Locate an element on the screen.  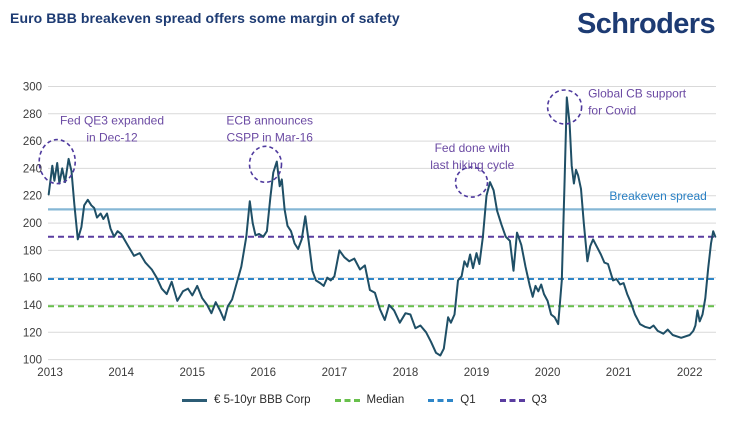
y-tick-label: 100 is located at coordinates (32, 361).